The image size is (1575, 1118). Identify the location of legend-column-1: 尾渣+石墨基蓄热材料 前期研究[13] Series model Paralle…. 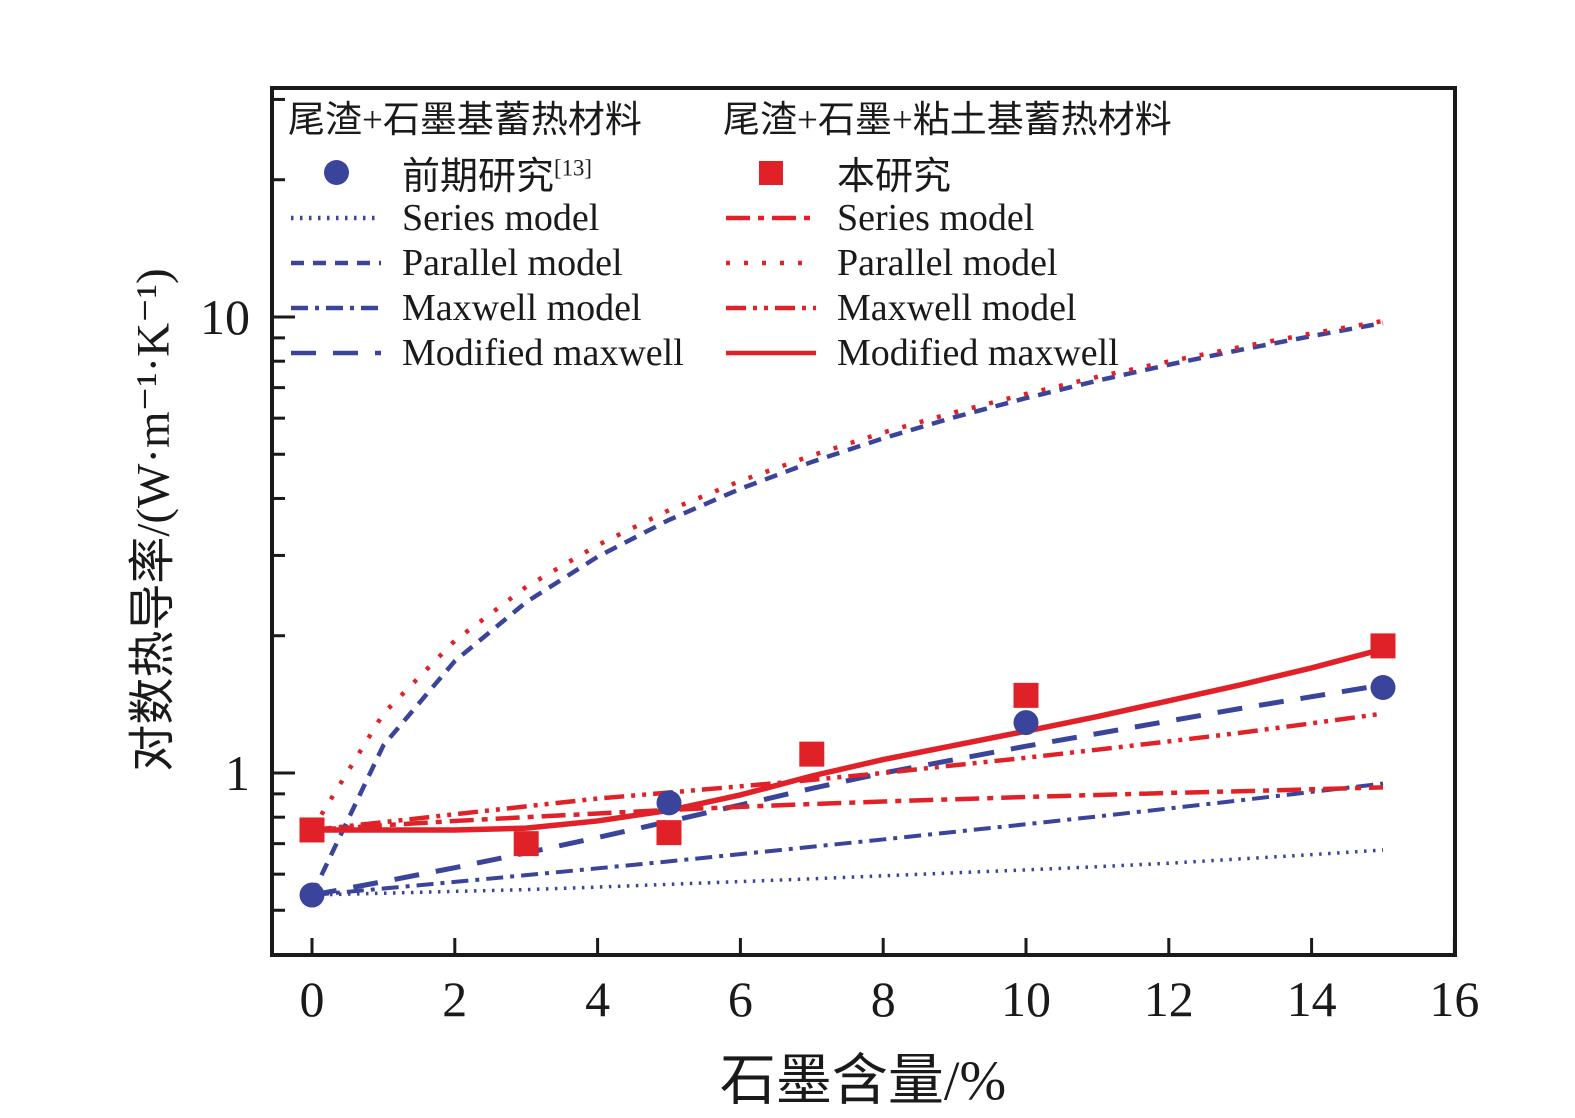
(486, 237).